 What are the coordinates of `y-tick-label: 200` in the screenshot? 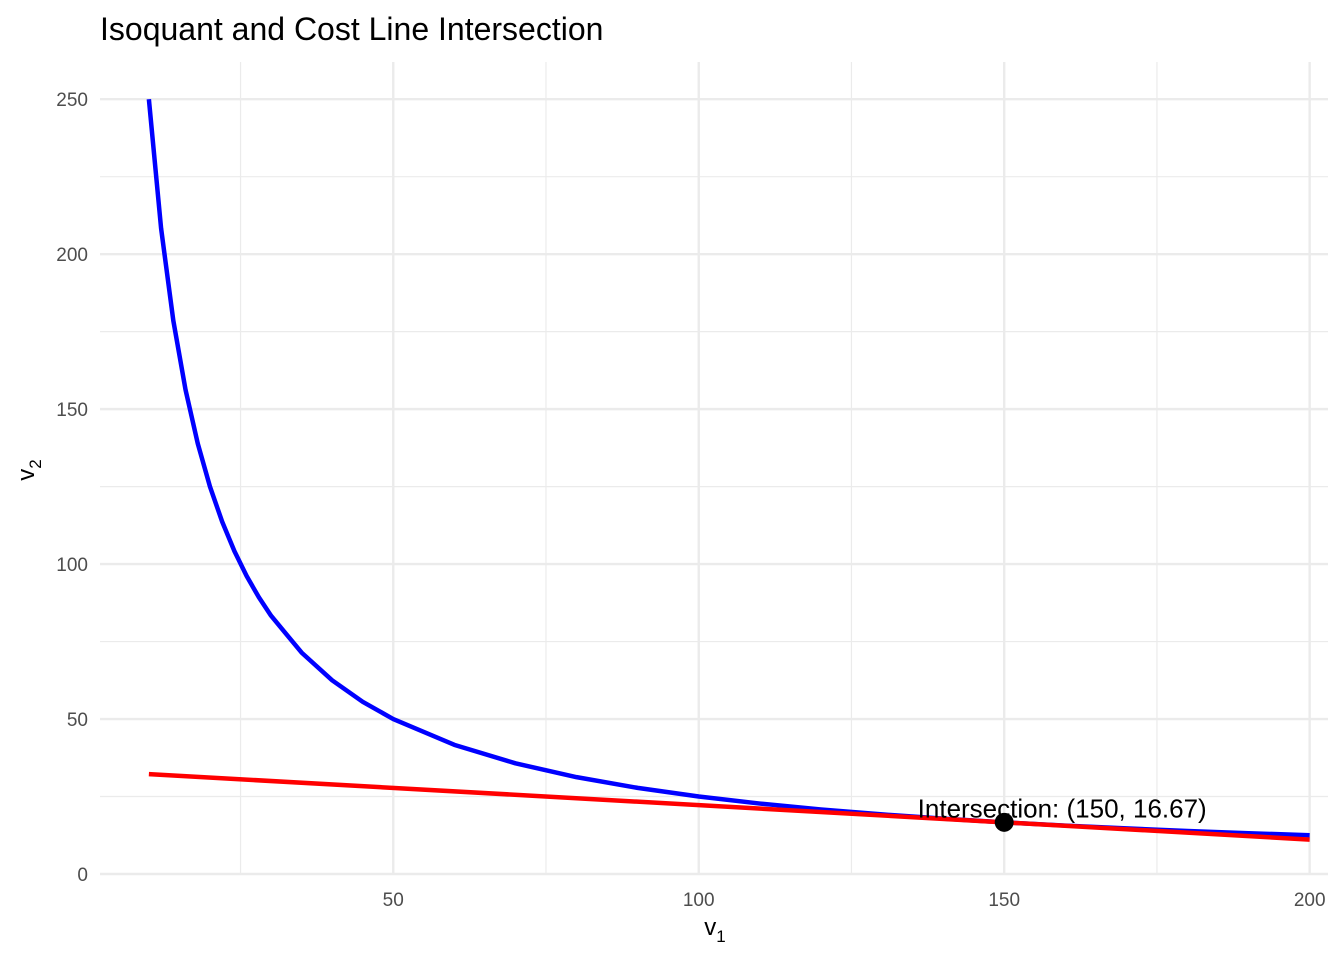 It's located at (72, 255).